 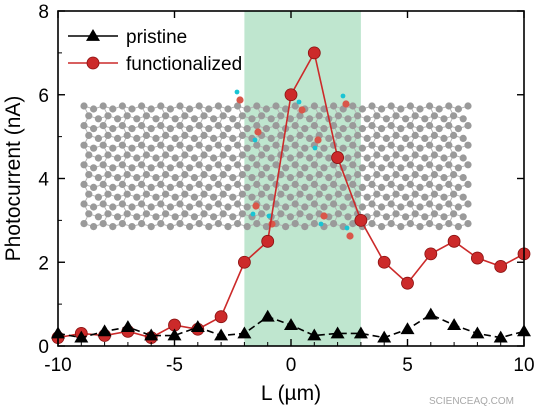 What do you see at coordinates (43, 96) in the screenshot?
I see `y-tick-label: 6` at bounding box center [43, 96].